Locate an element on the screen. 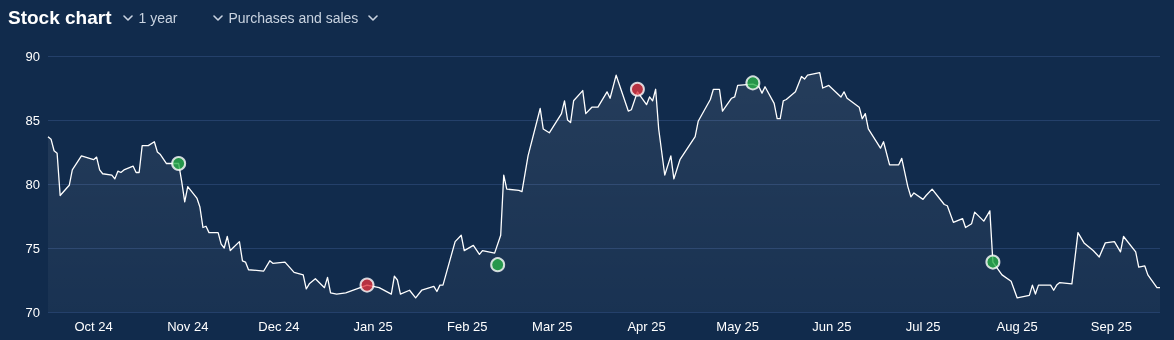 The height and width of the screenshot is (340, 1174). x-tick-label: Jun 25 is located at coordinates (832, 326).